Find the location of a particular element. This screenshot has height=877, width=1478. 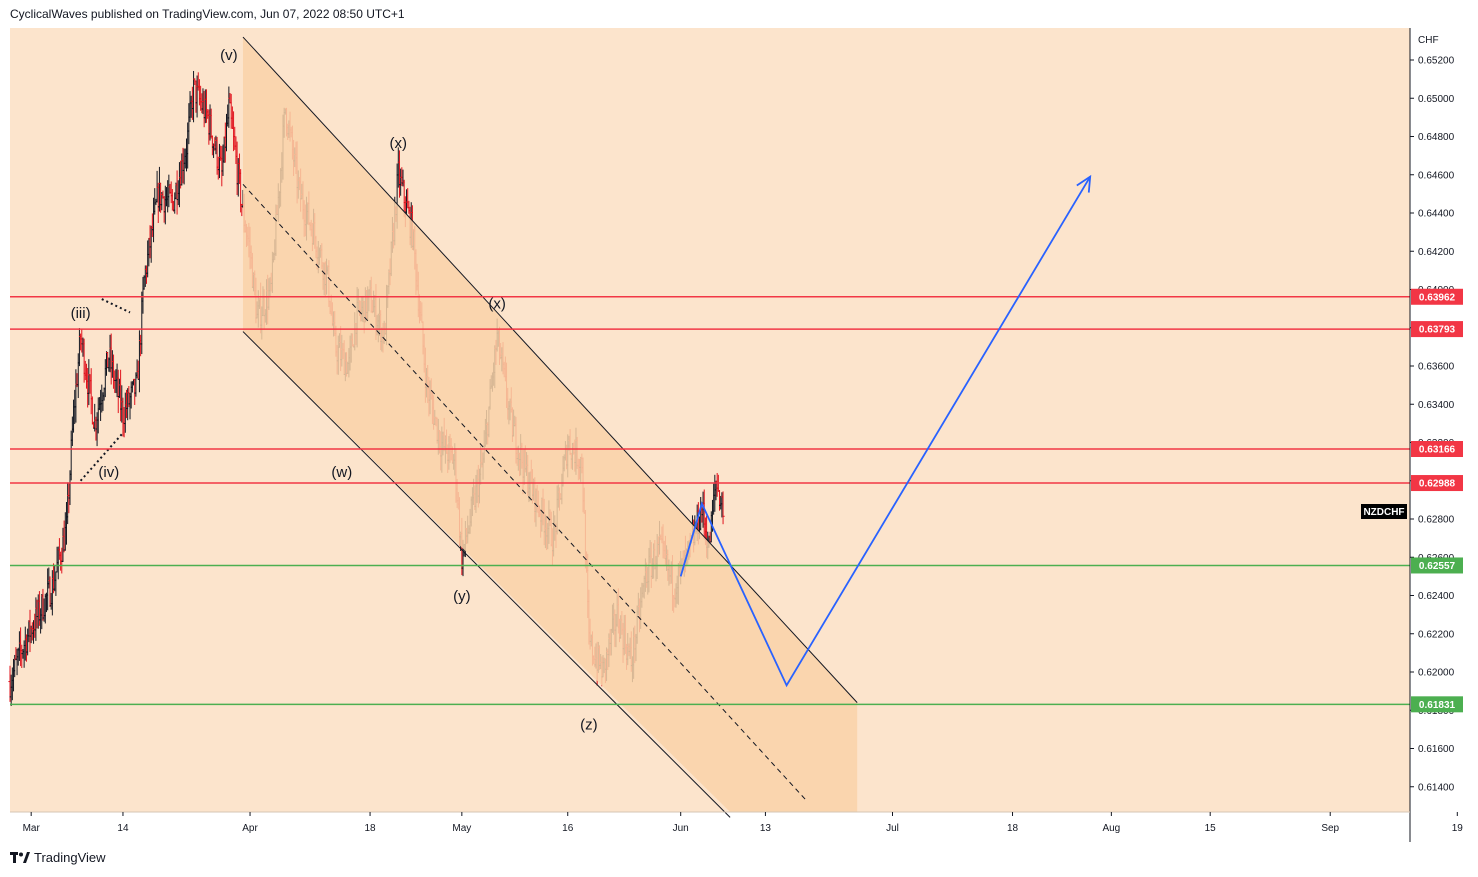

price-level-badge: 0.62557 is located at coordinates (1437, 565).